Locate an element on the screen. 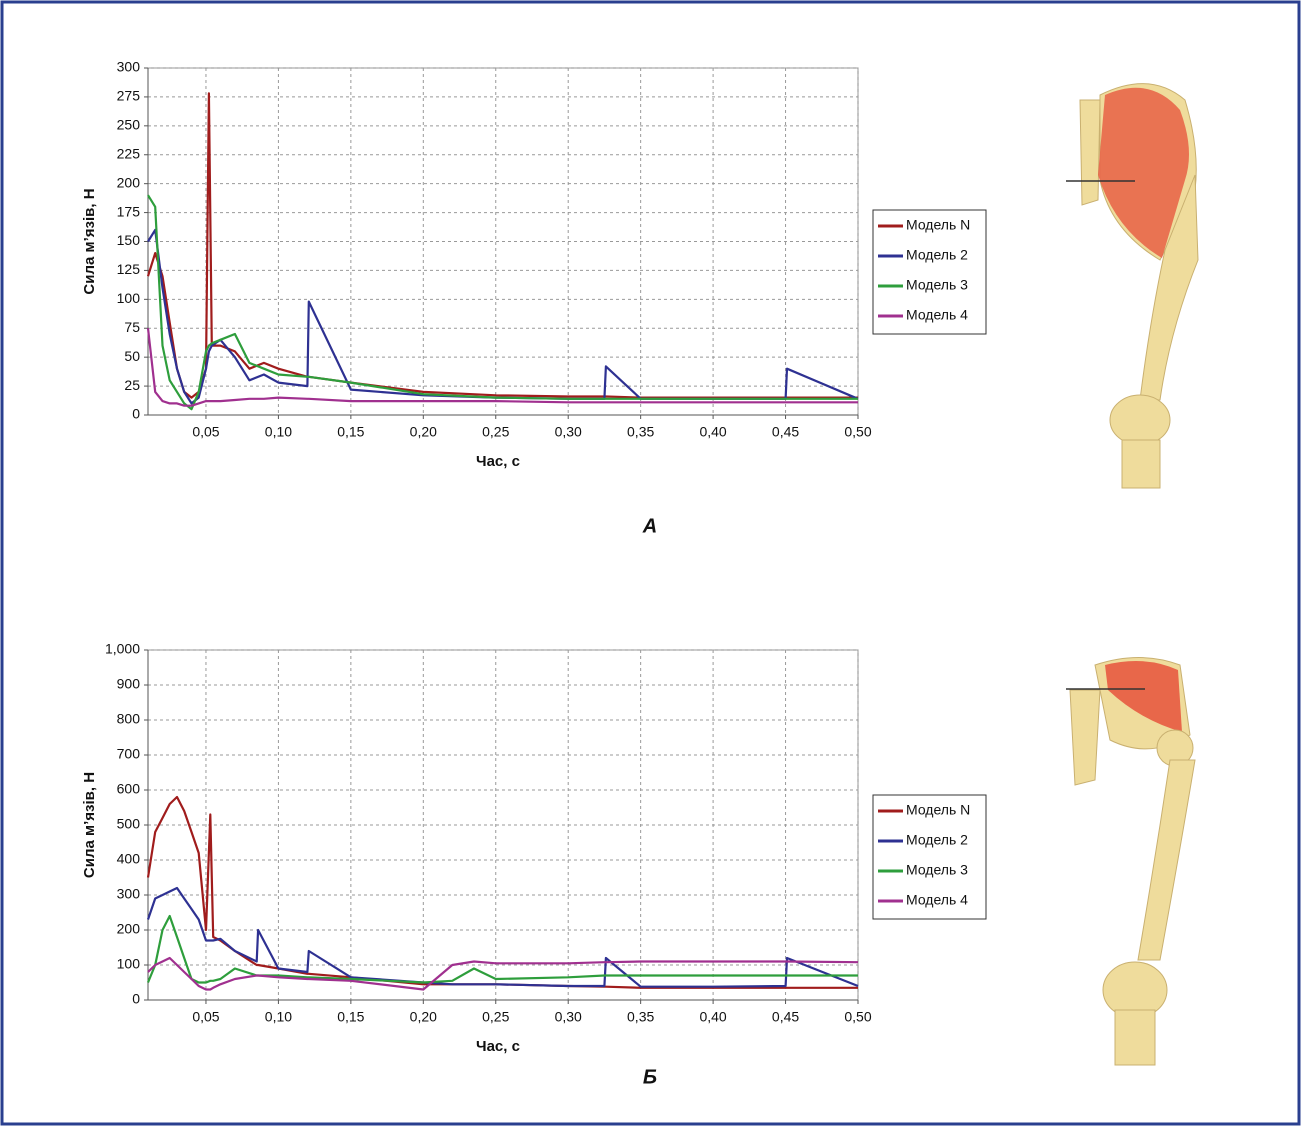 This screenshot has height=1128, width=1303. y-tick-label: 150 is located at coordinates (129, 240).